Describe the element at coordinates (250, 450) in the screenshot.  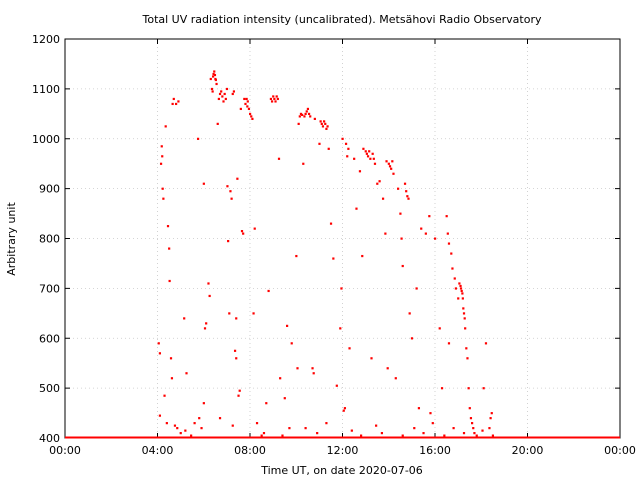
I see `x-tick-label: 08:00` at that location.